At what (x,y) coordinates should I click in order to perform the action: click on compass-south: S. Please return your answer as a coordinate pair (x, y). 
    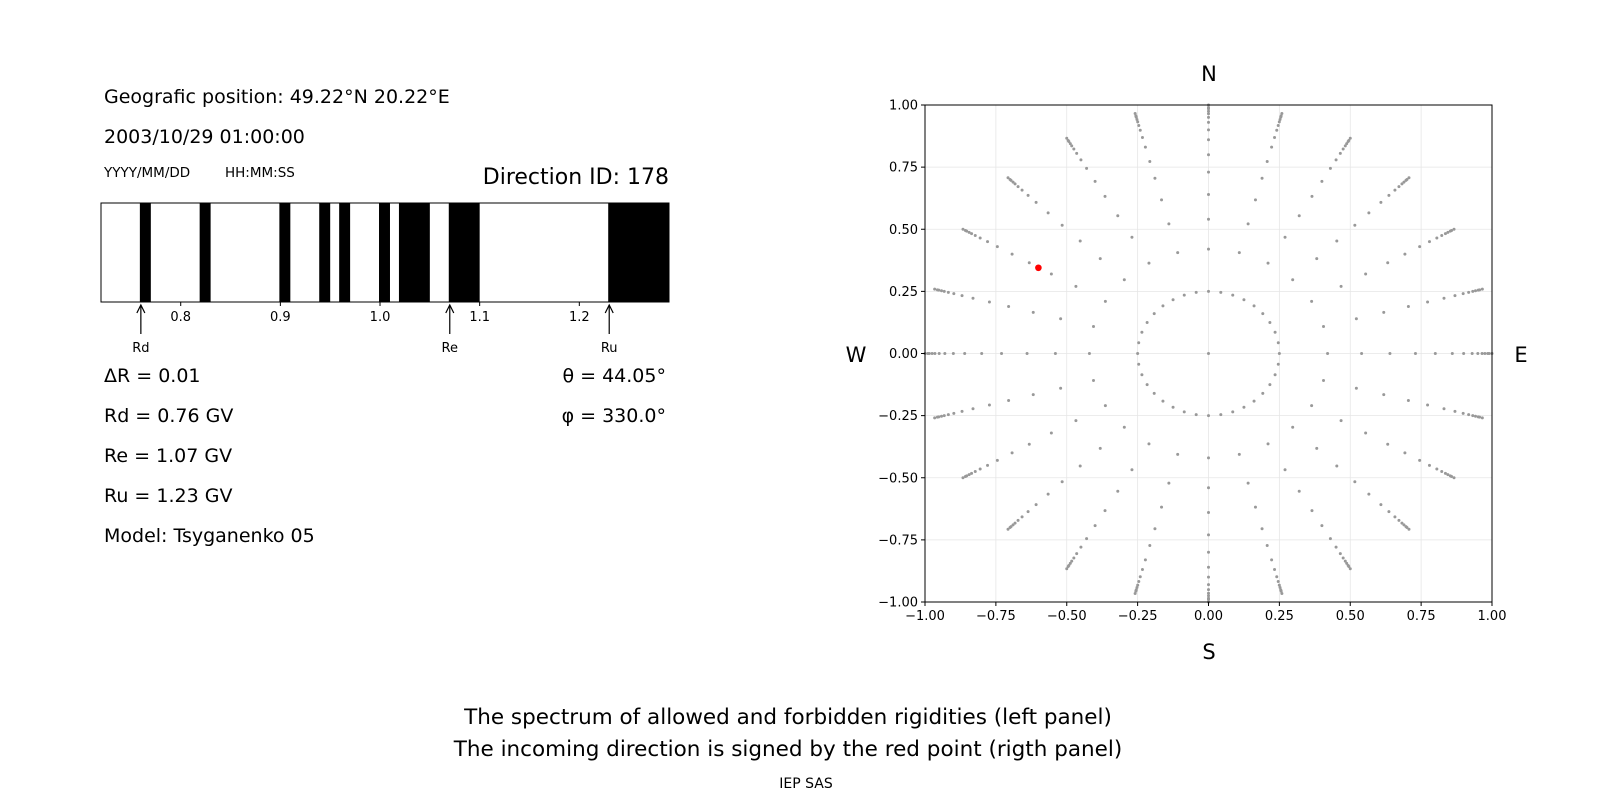
    Looking at the image, I should click on (1208, 652).